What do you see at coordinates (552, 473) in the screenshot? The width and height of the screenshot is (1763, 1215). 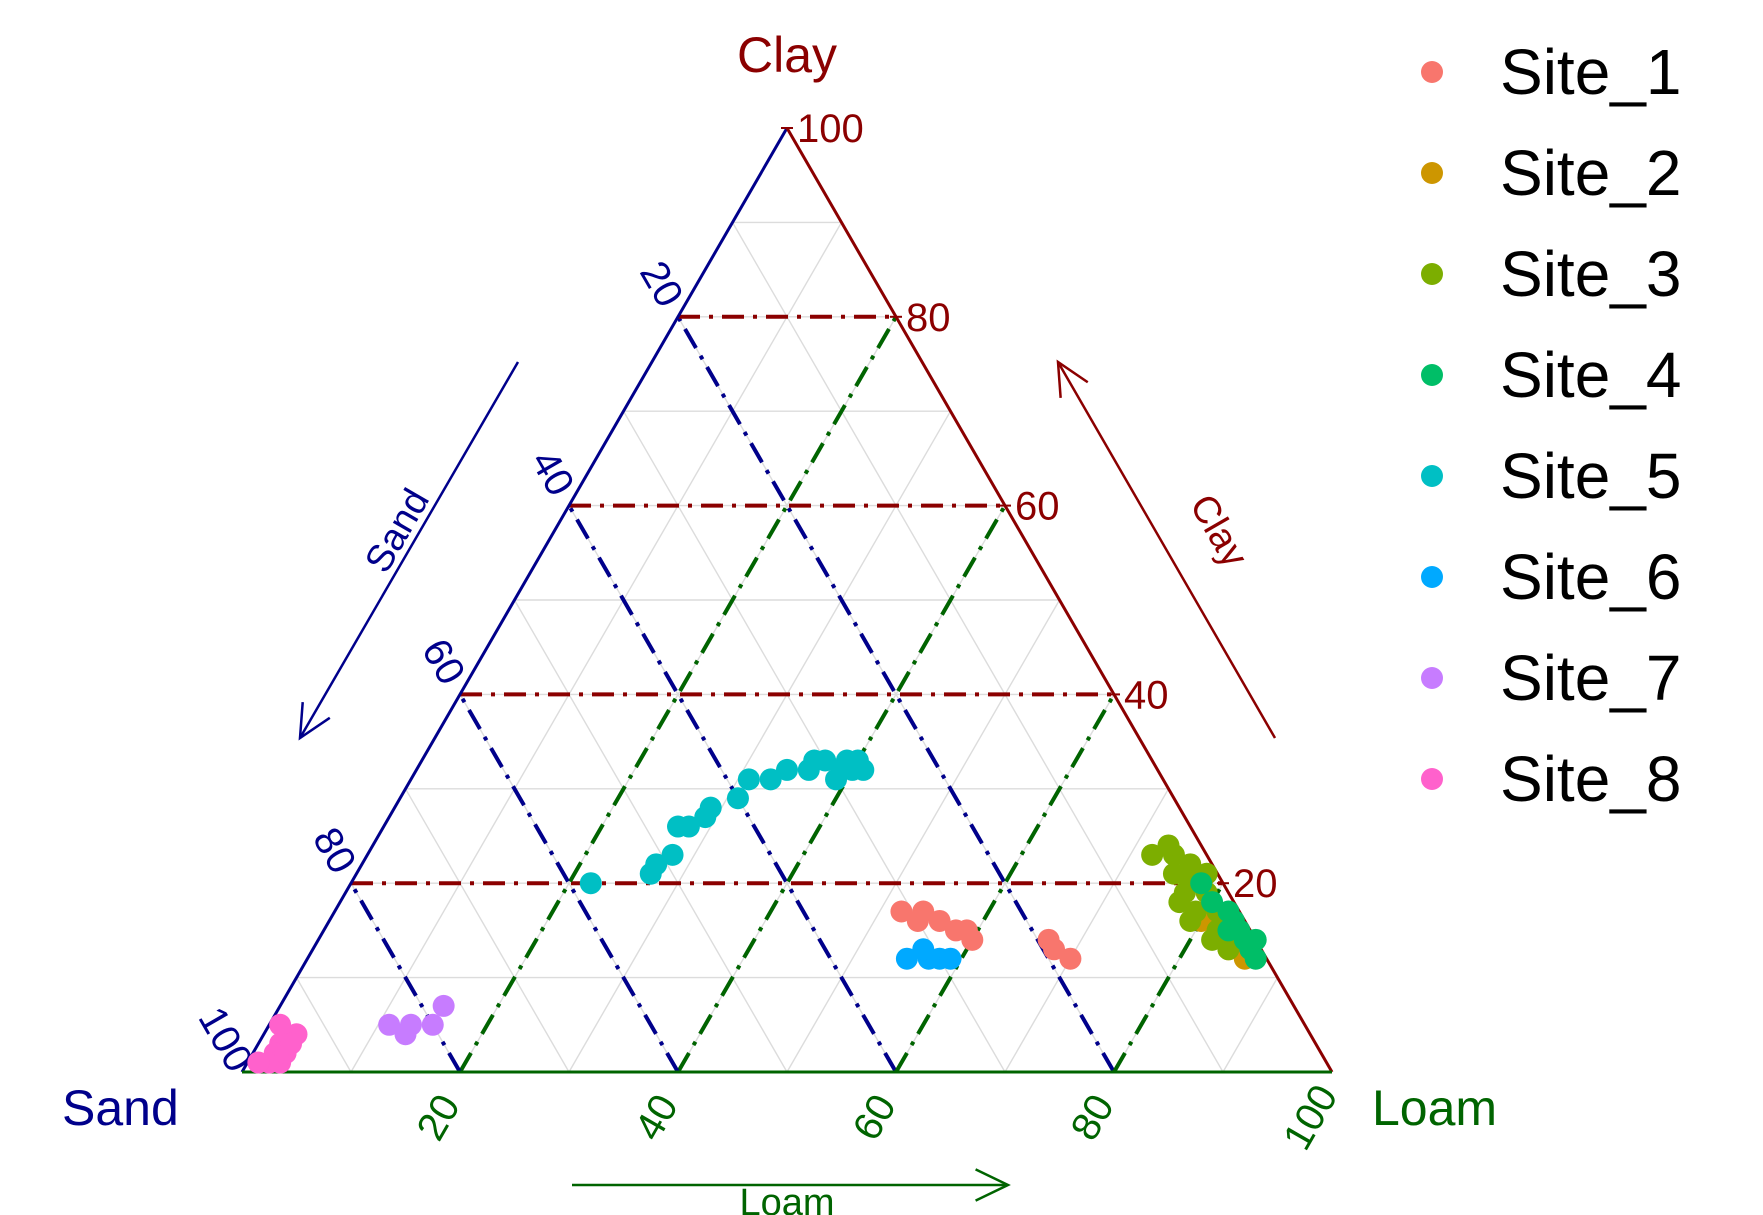 I see `sand-tick-label: 40` at bounding box center [552, 473].